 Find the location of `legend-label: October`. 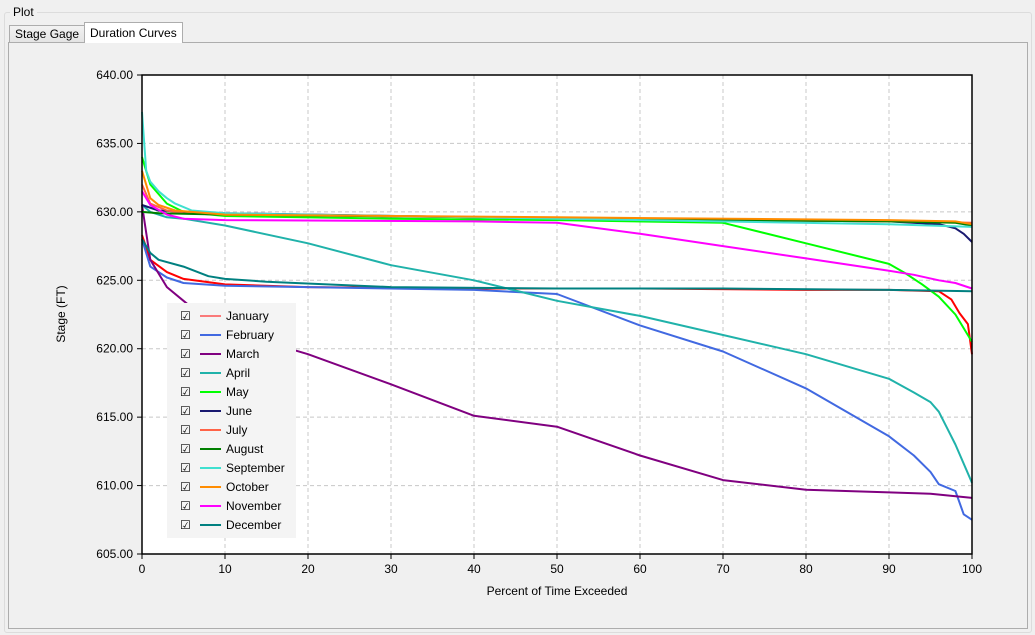

legend-label: October is located at coordinates (247, 487).